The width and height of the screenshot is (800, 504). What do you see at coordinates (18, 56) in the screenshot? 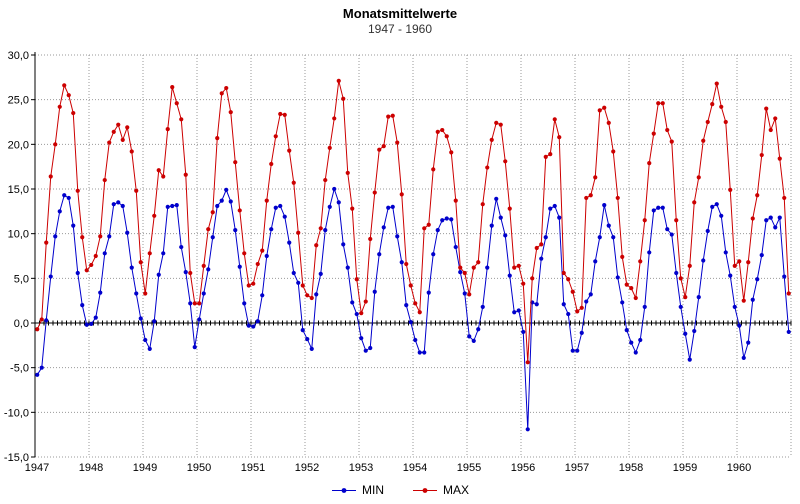
I see `svg-text: 30,0` at bounding box center [18, 56].